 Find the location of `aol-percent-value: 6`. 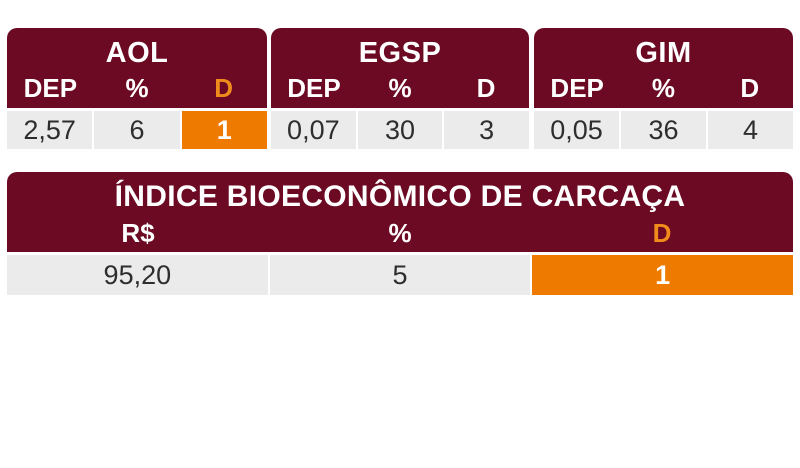

aol-percent-value: 6 is located at coordinates (137, 130).